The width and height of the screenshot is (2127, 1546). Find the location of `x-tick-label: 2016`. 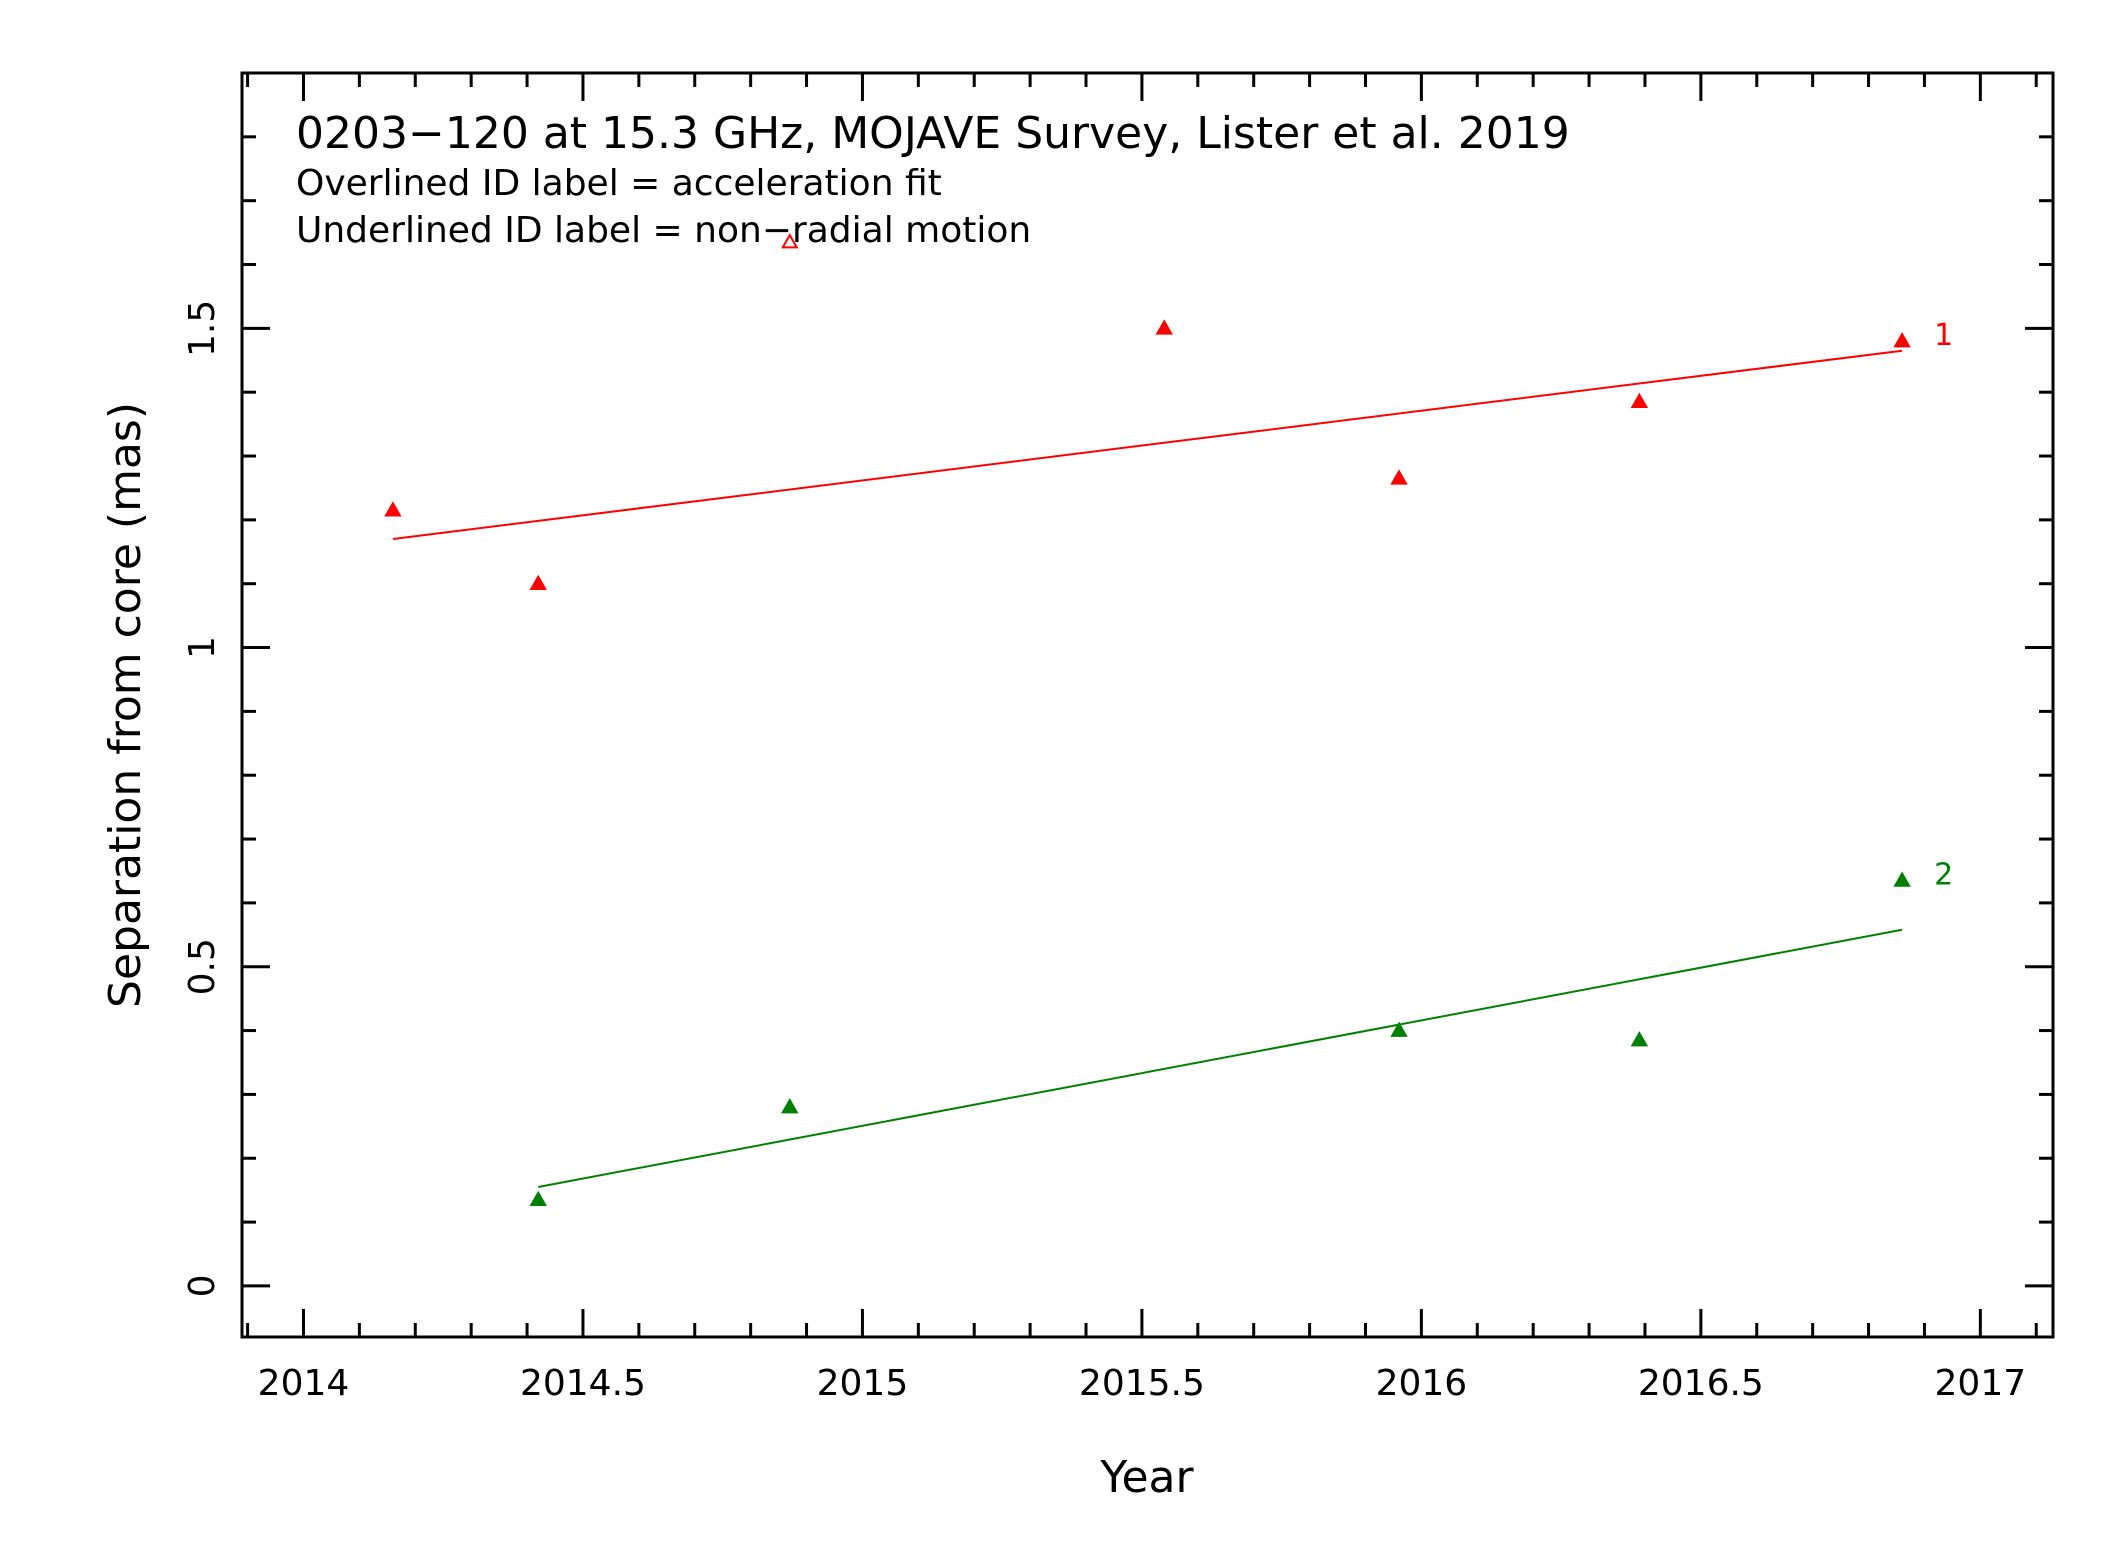

x-tick-label: 2016 is located at coordinates (1422, 1383).